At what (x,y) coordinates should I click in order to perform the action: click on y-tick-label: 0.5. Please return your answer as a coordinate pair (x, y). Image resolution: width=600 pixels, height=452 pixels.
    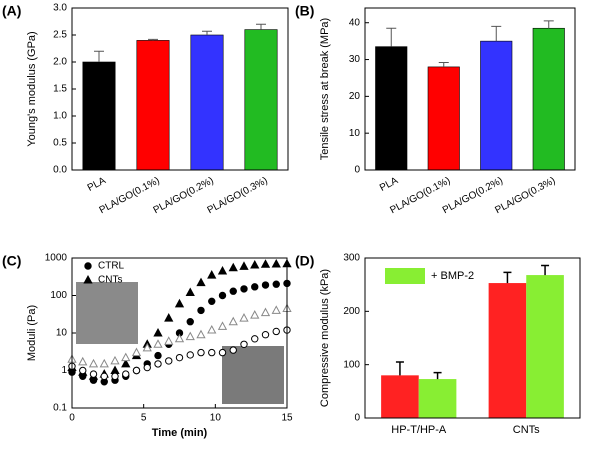
    Looking at the image, I should click on (60, 143).